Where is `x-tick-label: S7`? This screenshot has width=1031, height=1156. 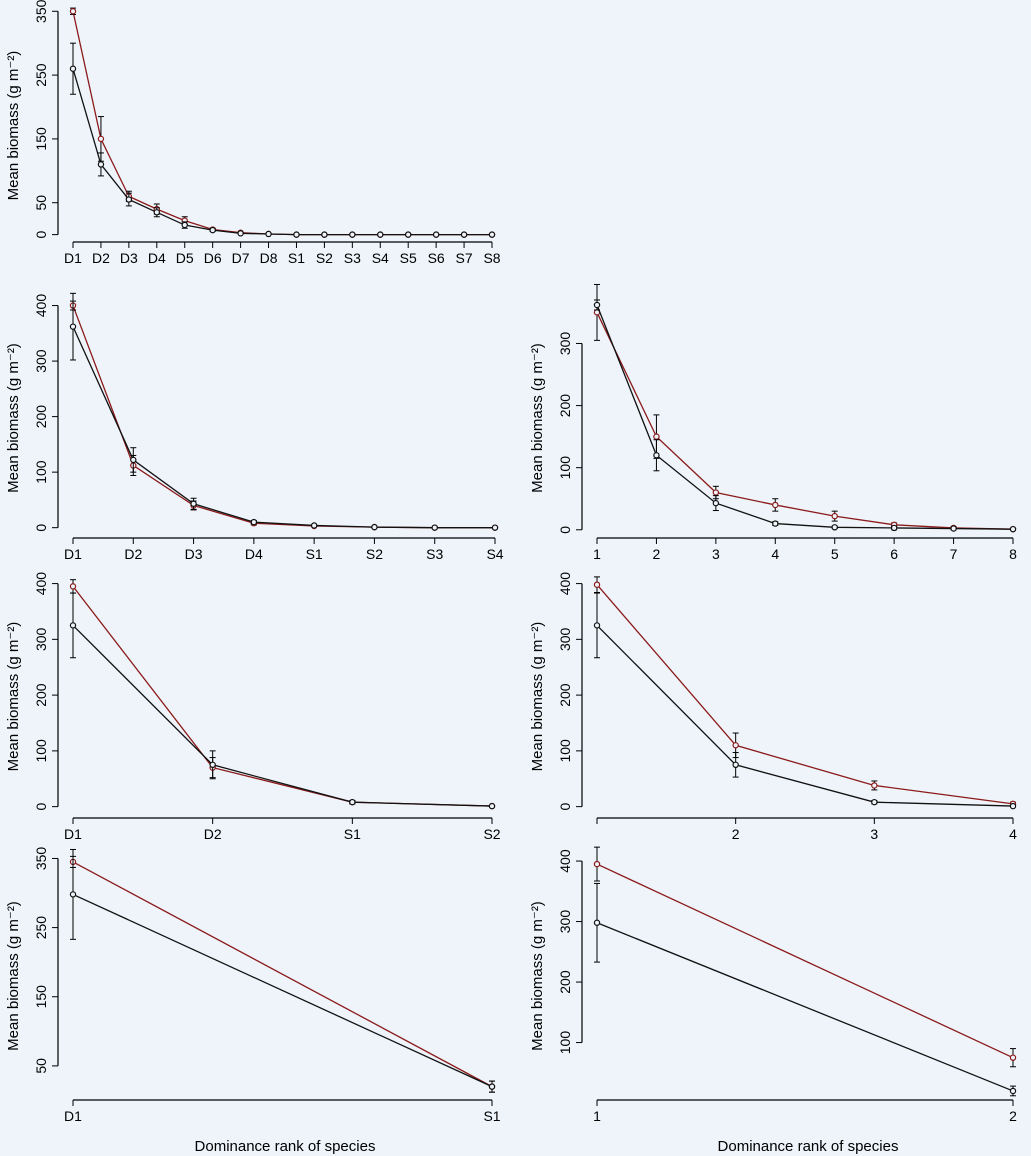 x-tick-label: S7 is located at coordinates (464, 258).